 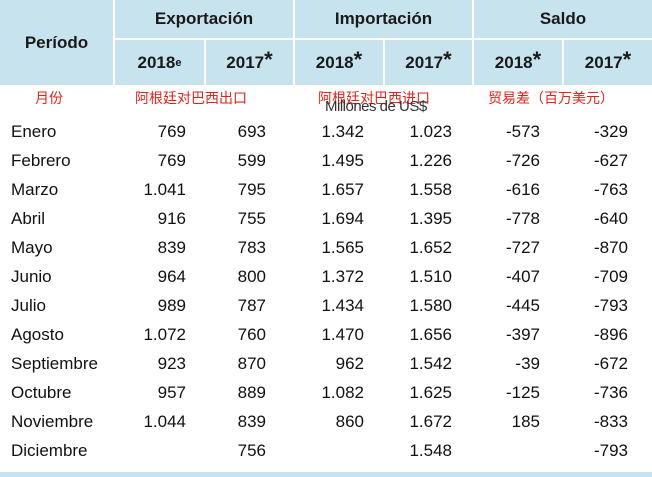 What do you see at coordinates (383, 19) in the screenshot?
I see `group-header: Importación` at bounding box center [383, 19].